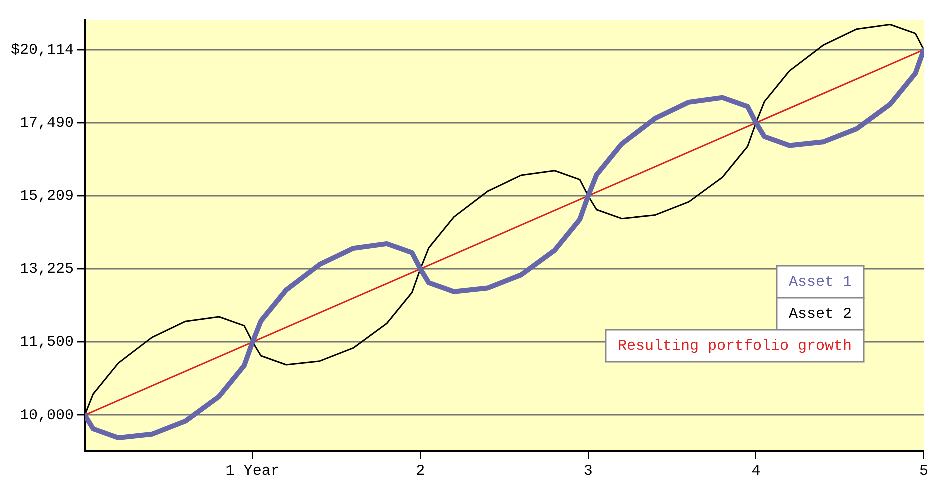 The height and width of the screenshot is (491, 946). What do you see at coordinates (588, 471) in the screenshot?
I see `x-tick-label: 3` at bounding box center [588, 471].